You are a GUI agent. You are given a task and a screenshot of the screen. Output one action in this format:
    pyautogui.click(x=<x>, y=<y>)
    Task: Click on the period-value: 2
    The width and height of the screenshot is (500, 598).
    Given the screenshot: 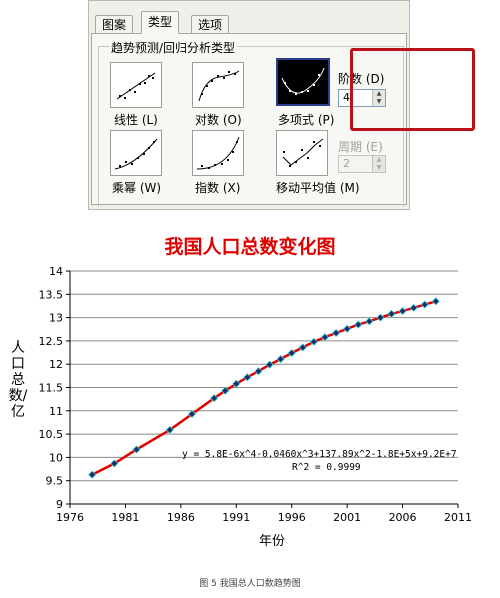 What is the action you would take?
    pyautogui.click(x=346, y=163)
    